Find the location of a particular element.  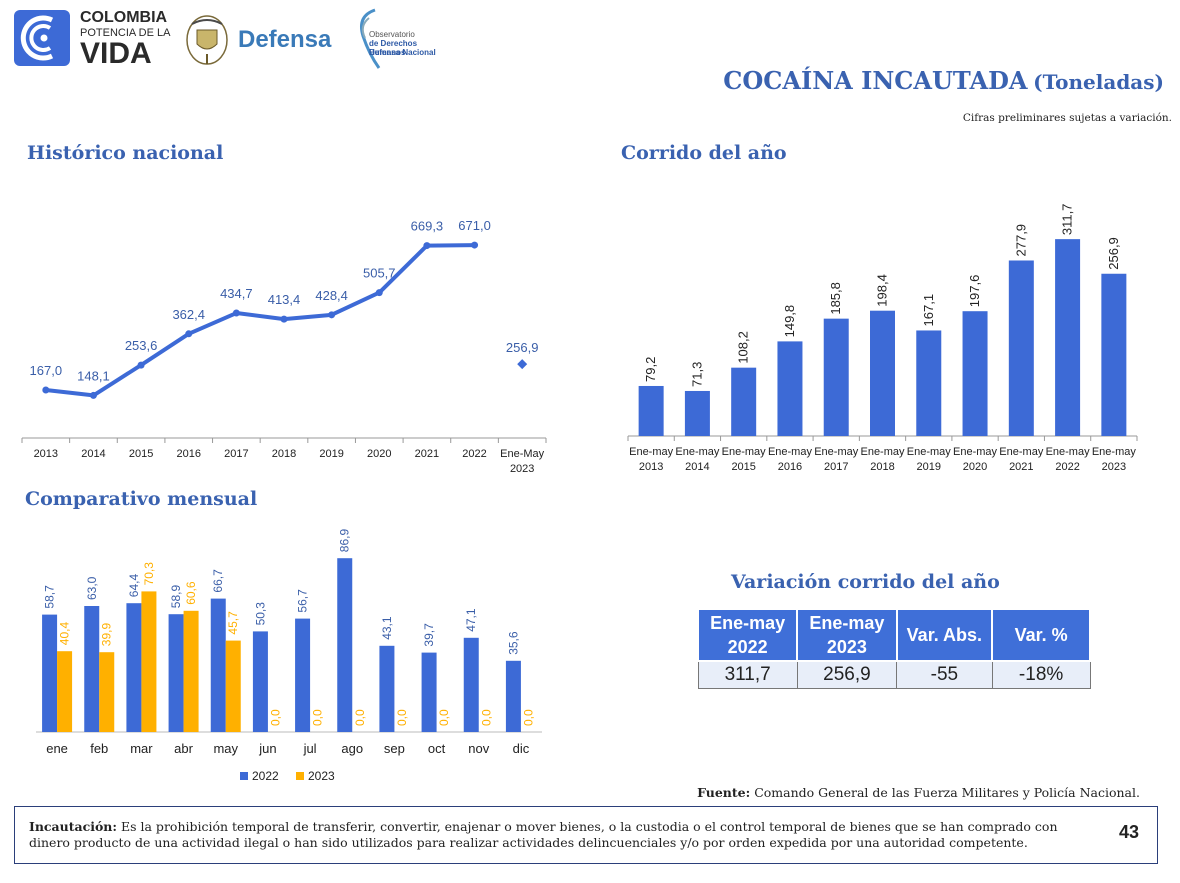

data-label: 86,9 is located at coordinates (345, 541).